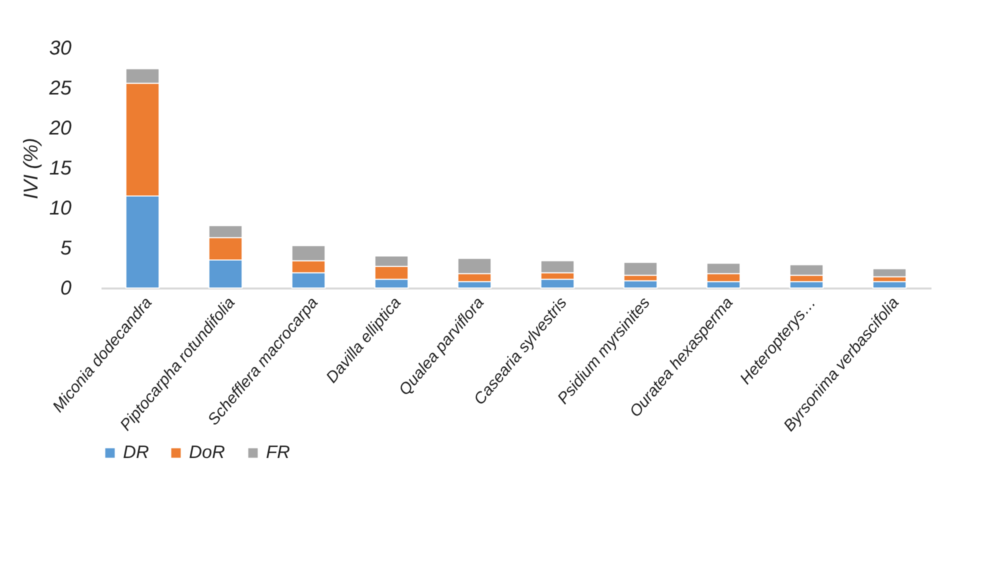  Describe the element at coordinates (66, 289) in the screenshot. I see `y-tick-label: 0` at that location.